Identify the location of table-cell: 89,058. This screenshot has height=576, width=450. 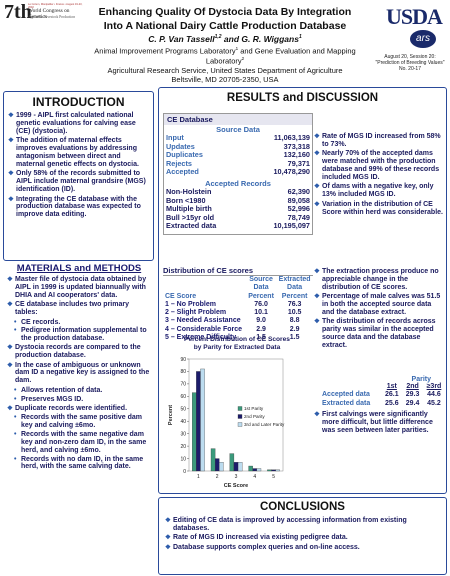
(298, 200).